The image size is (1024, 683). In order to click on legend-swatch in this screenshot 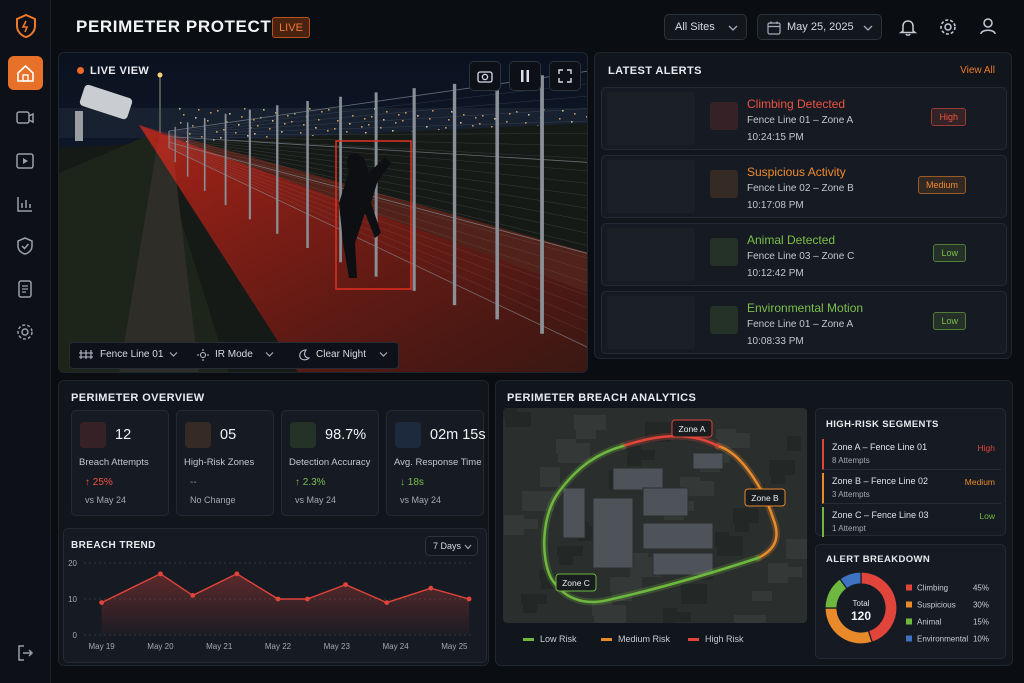, I will do `click(693, 640)`.